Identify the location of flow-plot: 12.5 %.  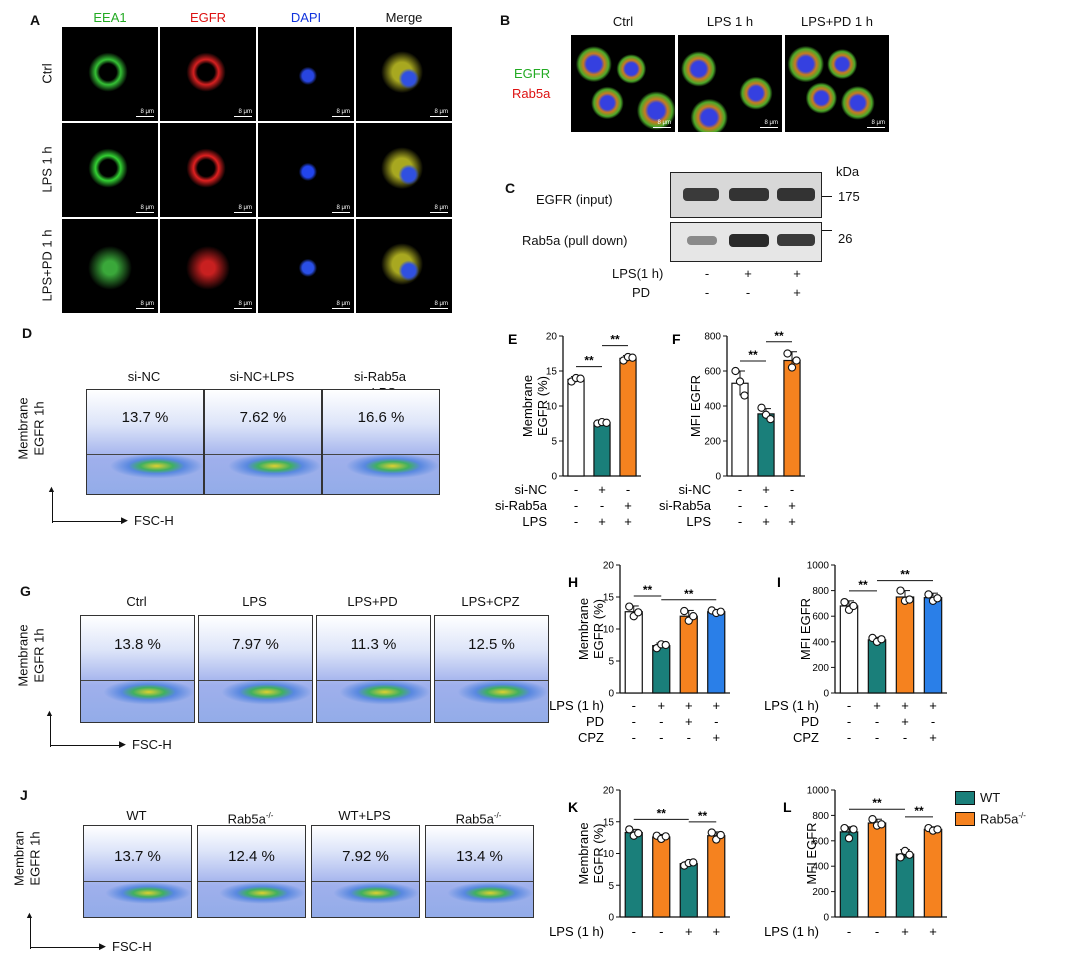
(491, 669).